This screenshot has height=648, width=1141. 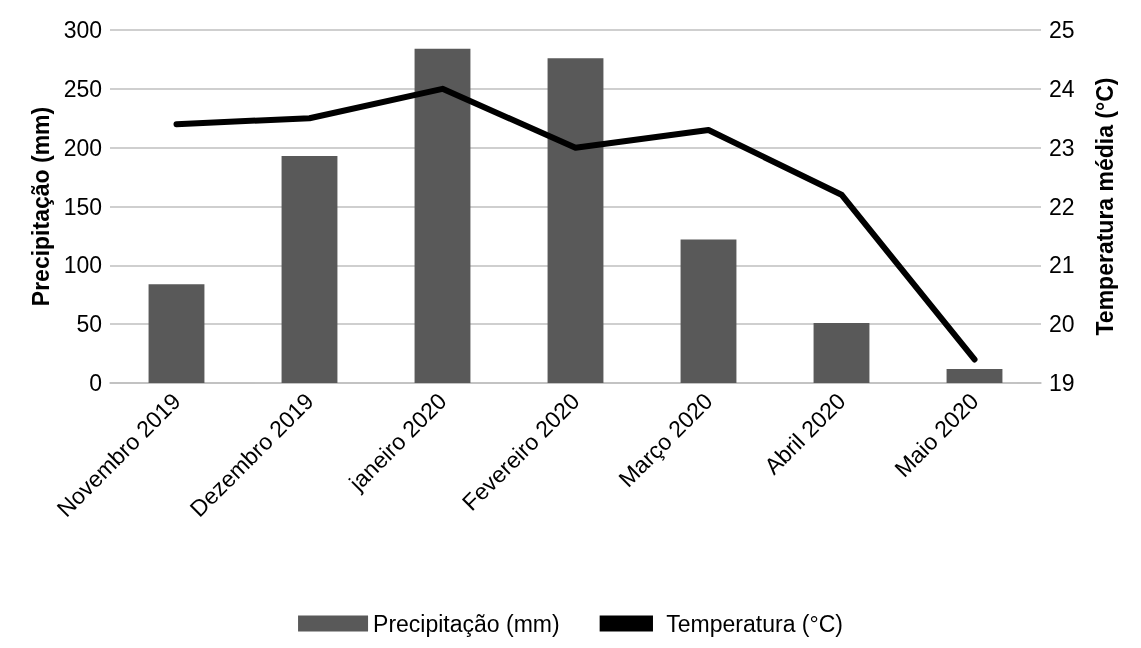 I want to click on y-tick-label: 0, so click(x=95, y=383).